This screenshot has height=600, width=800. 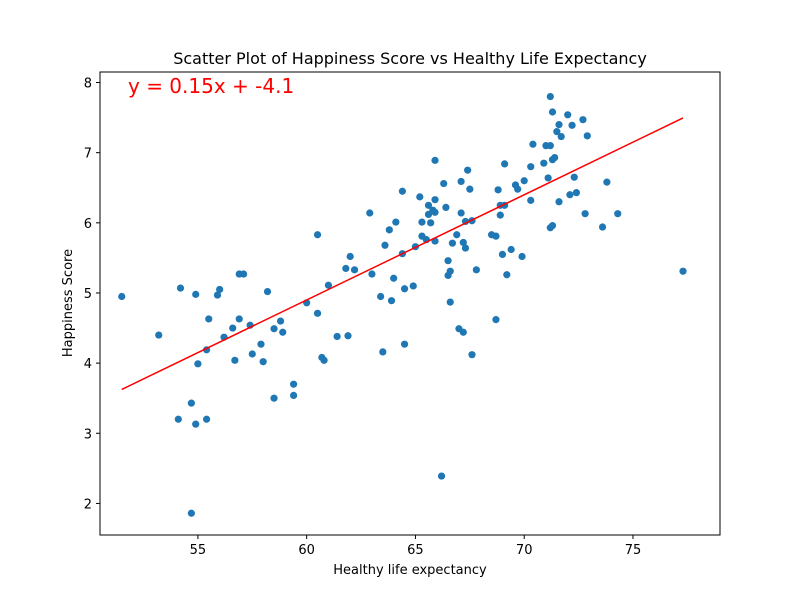 I want to click on y-tick-label: 2, so click(x=88, y=504).